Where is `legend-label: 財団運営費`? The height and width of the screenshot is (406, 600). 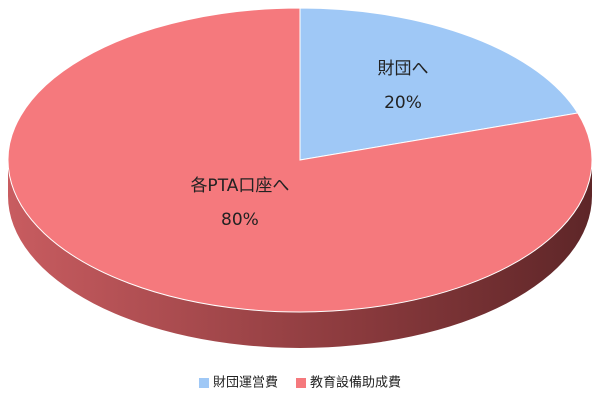 legend-label: 財団運営費 is located at coordinates (245, 383).